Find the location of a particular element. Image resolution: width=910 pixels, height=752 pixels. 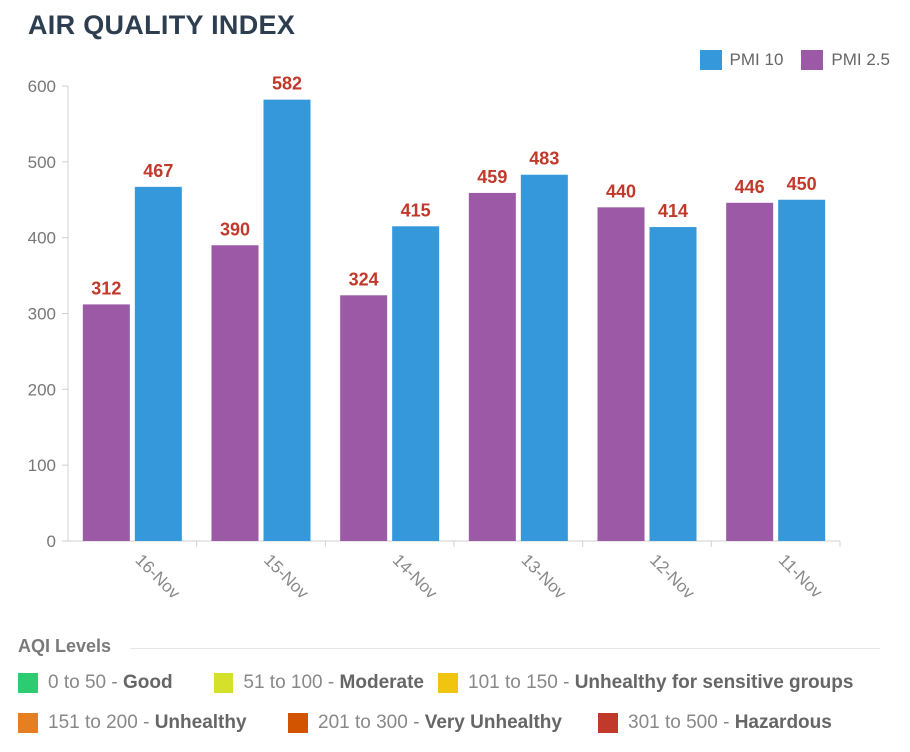

chart-title: AIR QUALITY INDEX is located at coordinates (162, 25).